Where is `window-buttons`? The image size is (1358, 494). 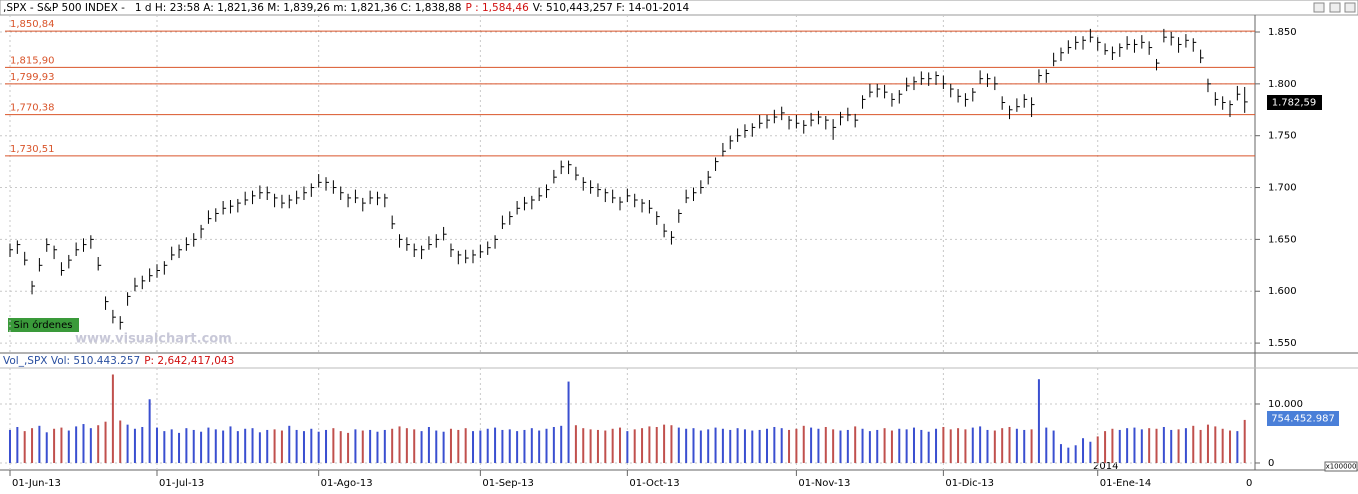 window-buttons is located at coordinates (1334, 7).